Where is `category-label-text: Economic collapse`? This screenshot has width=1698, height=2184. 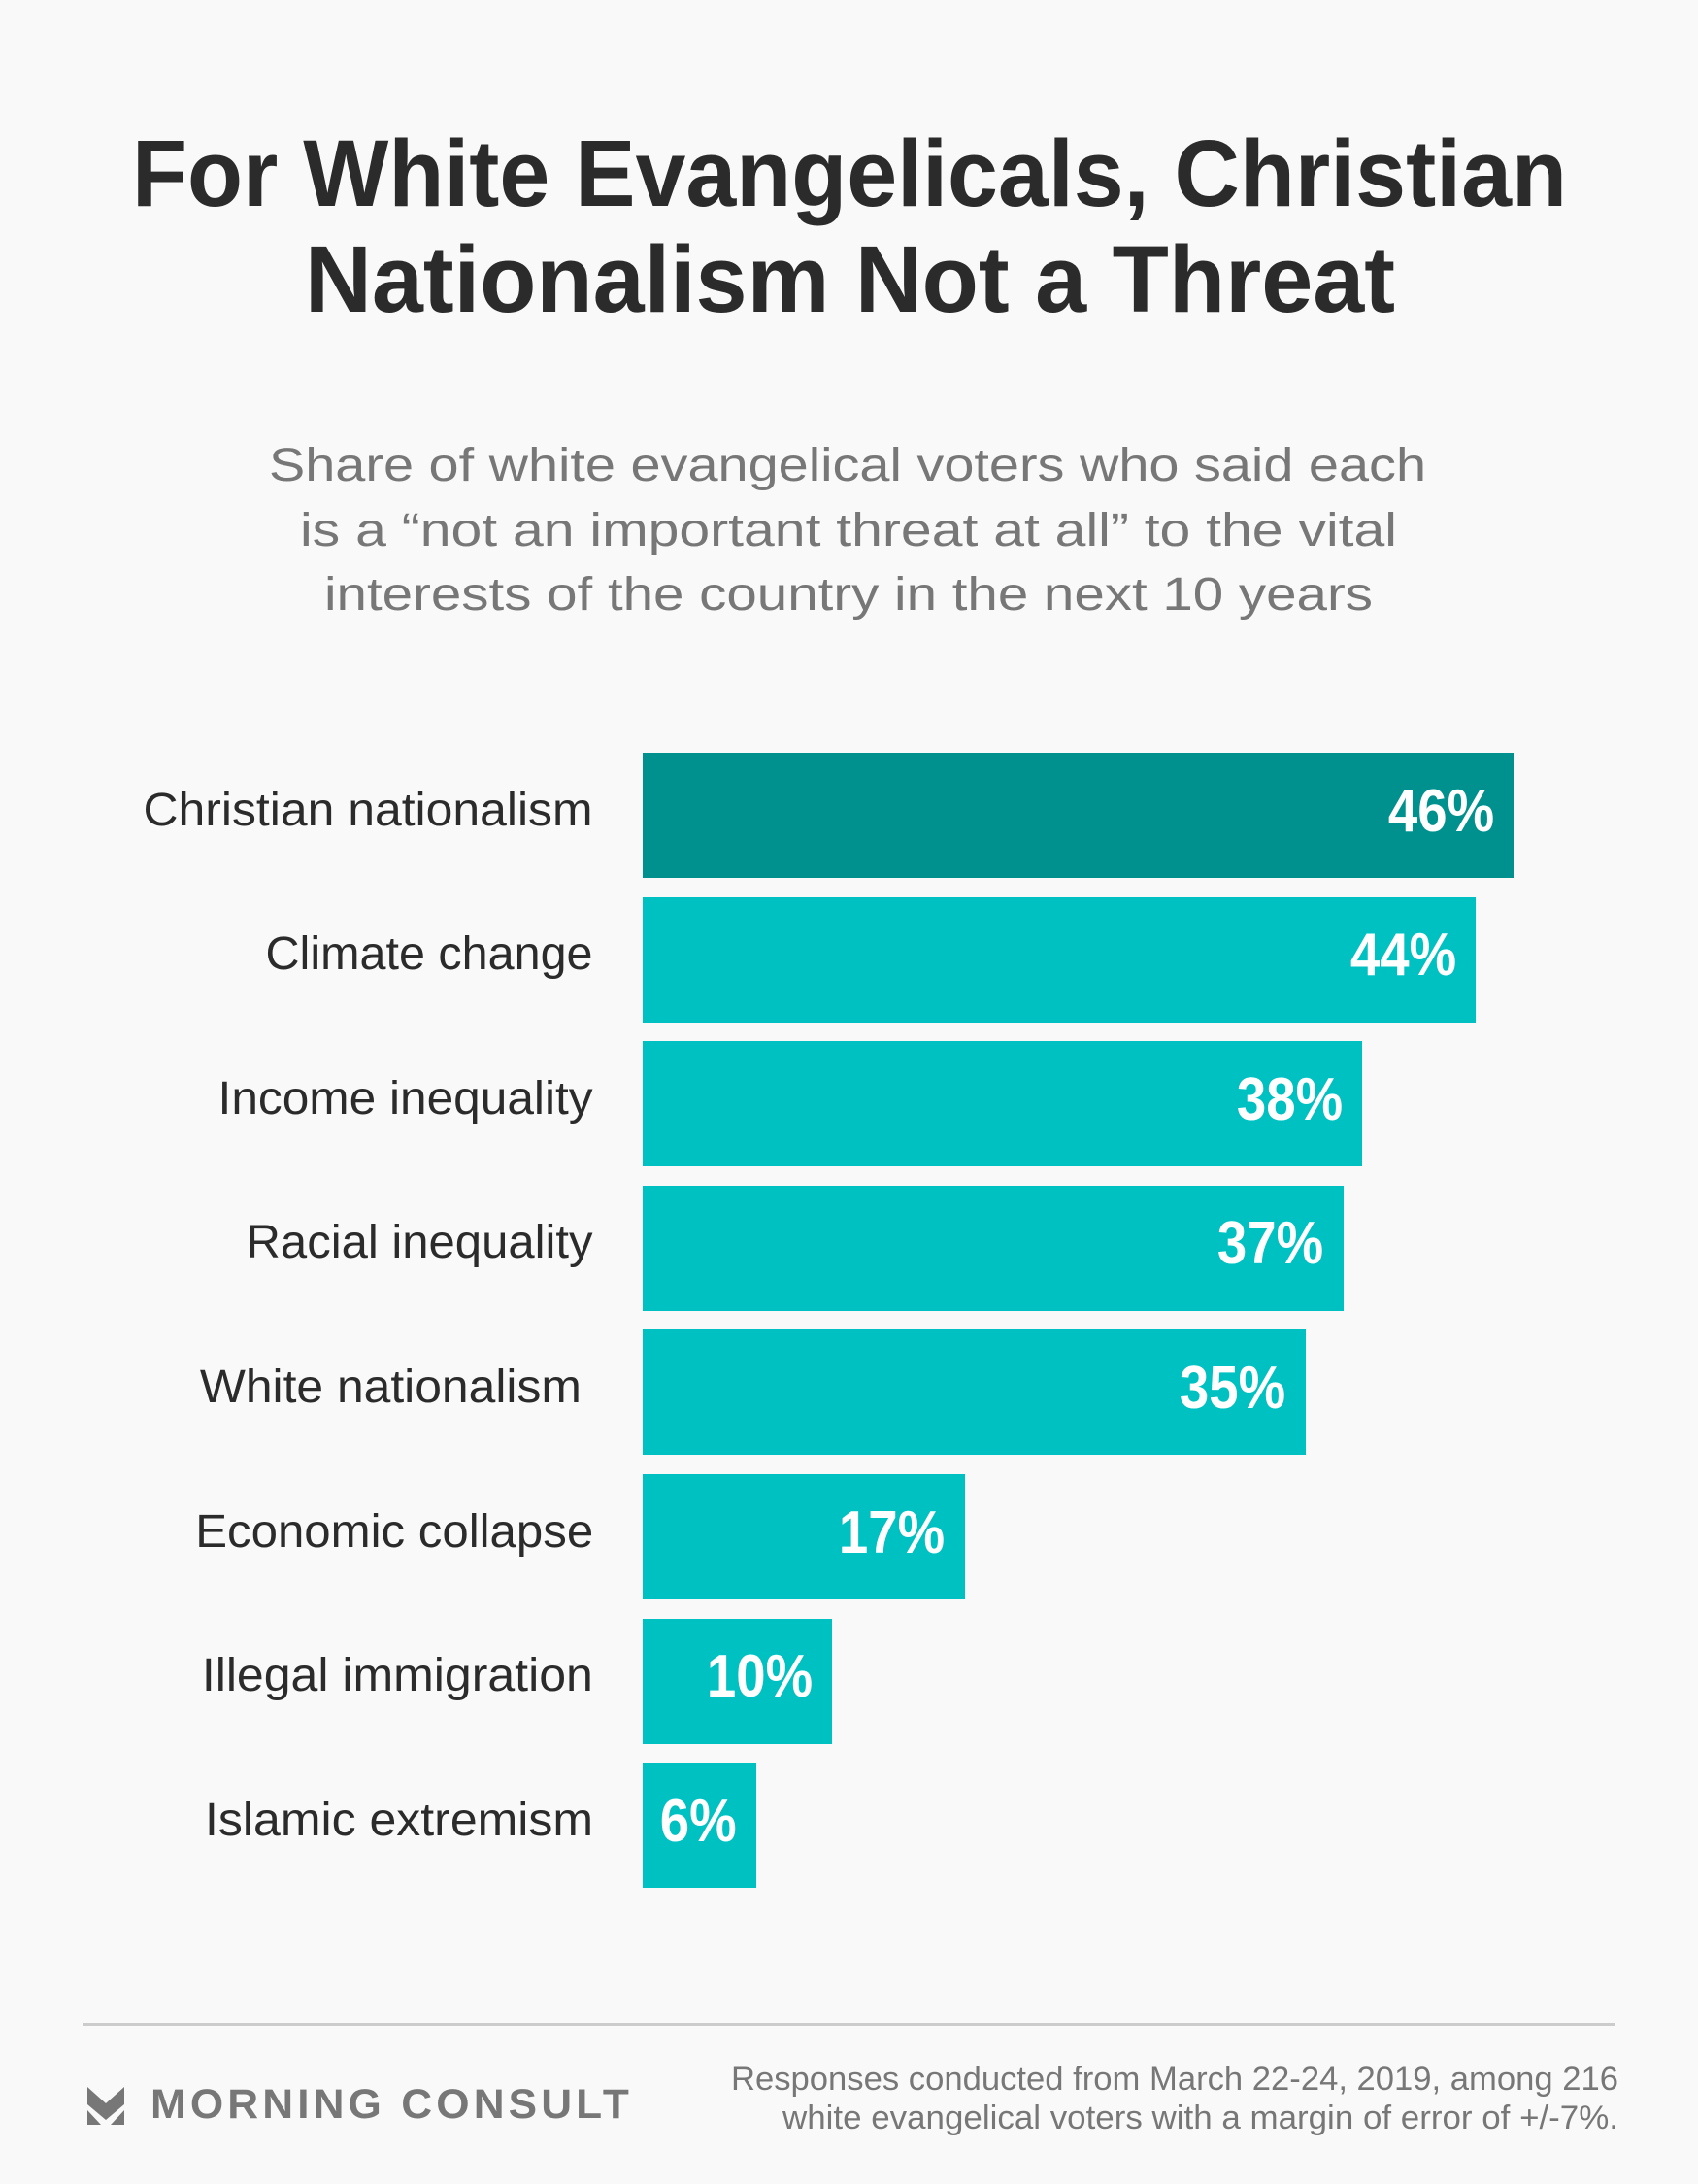 category-label-text: Economic collapse is located at coordinates (394, 1531).